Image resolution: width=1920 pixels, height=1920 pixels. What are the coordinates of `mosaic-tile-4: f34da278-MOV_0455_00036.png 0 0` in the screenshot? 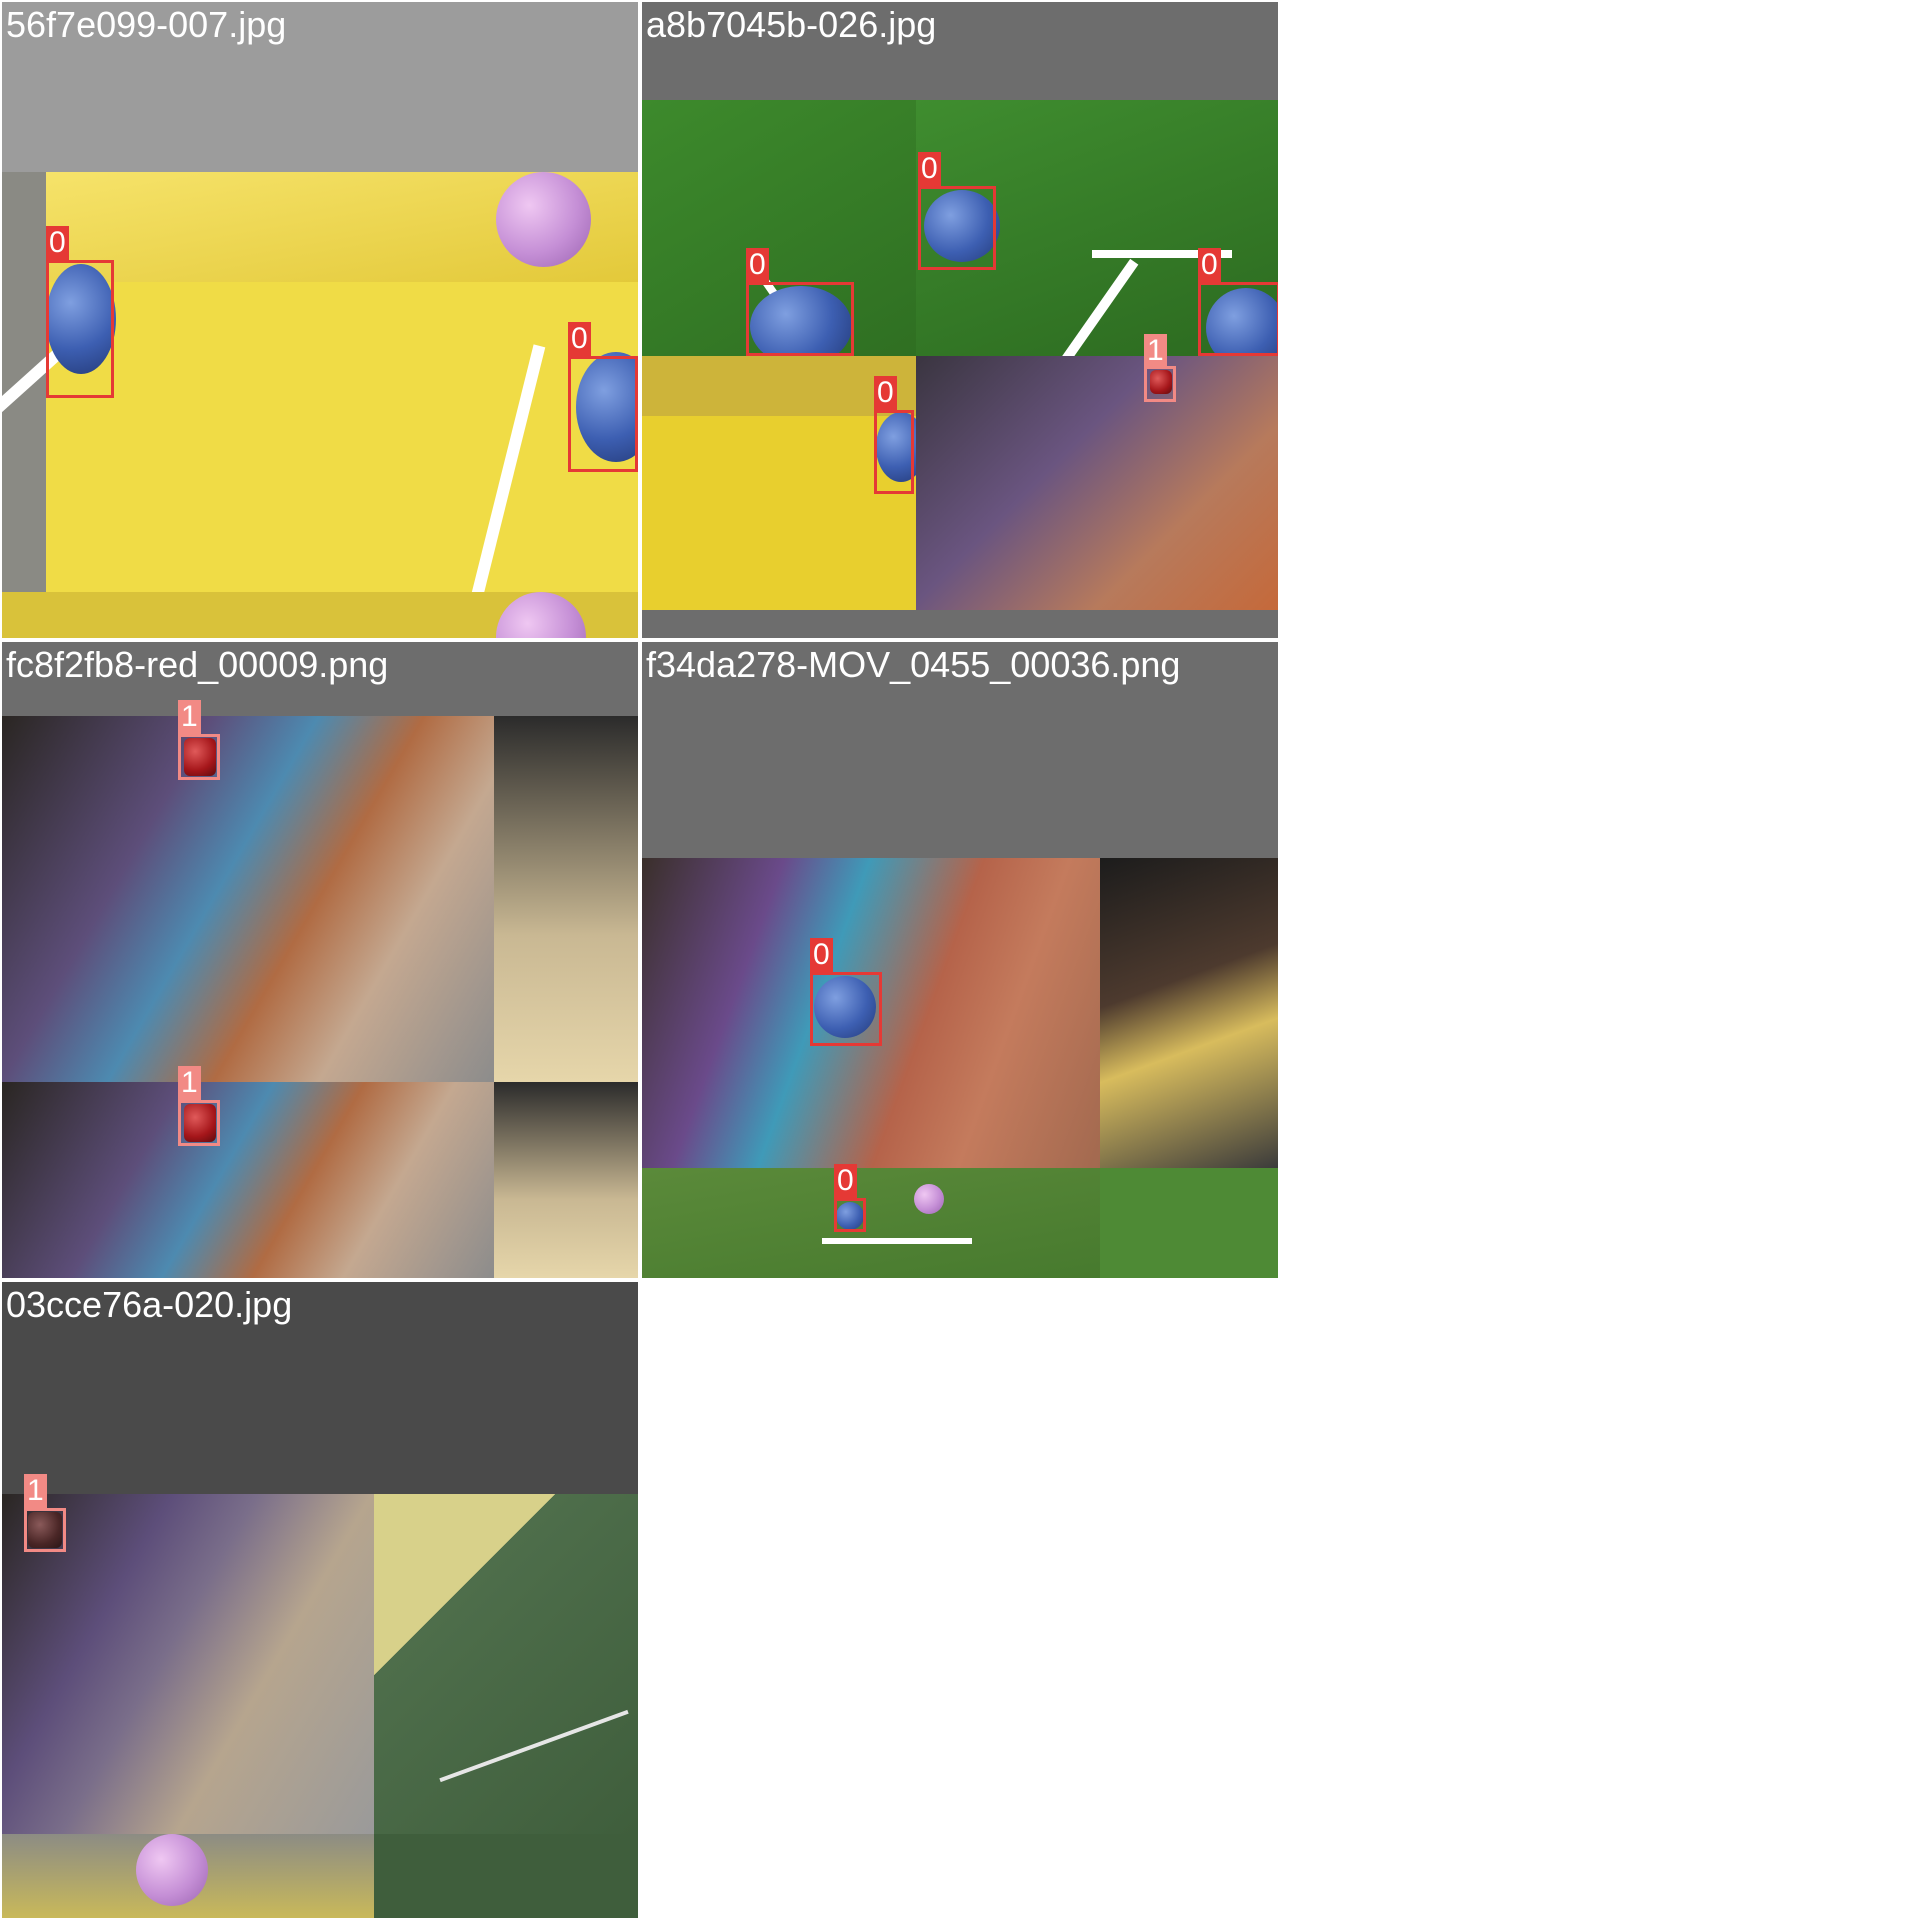 It's located at (960, 960).